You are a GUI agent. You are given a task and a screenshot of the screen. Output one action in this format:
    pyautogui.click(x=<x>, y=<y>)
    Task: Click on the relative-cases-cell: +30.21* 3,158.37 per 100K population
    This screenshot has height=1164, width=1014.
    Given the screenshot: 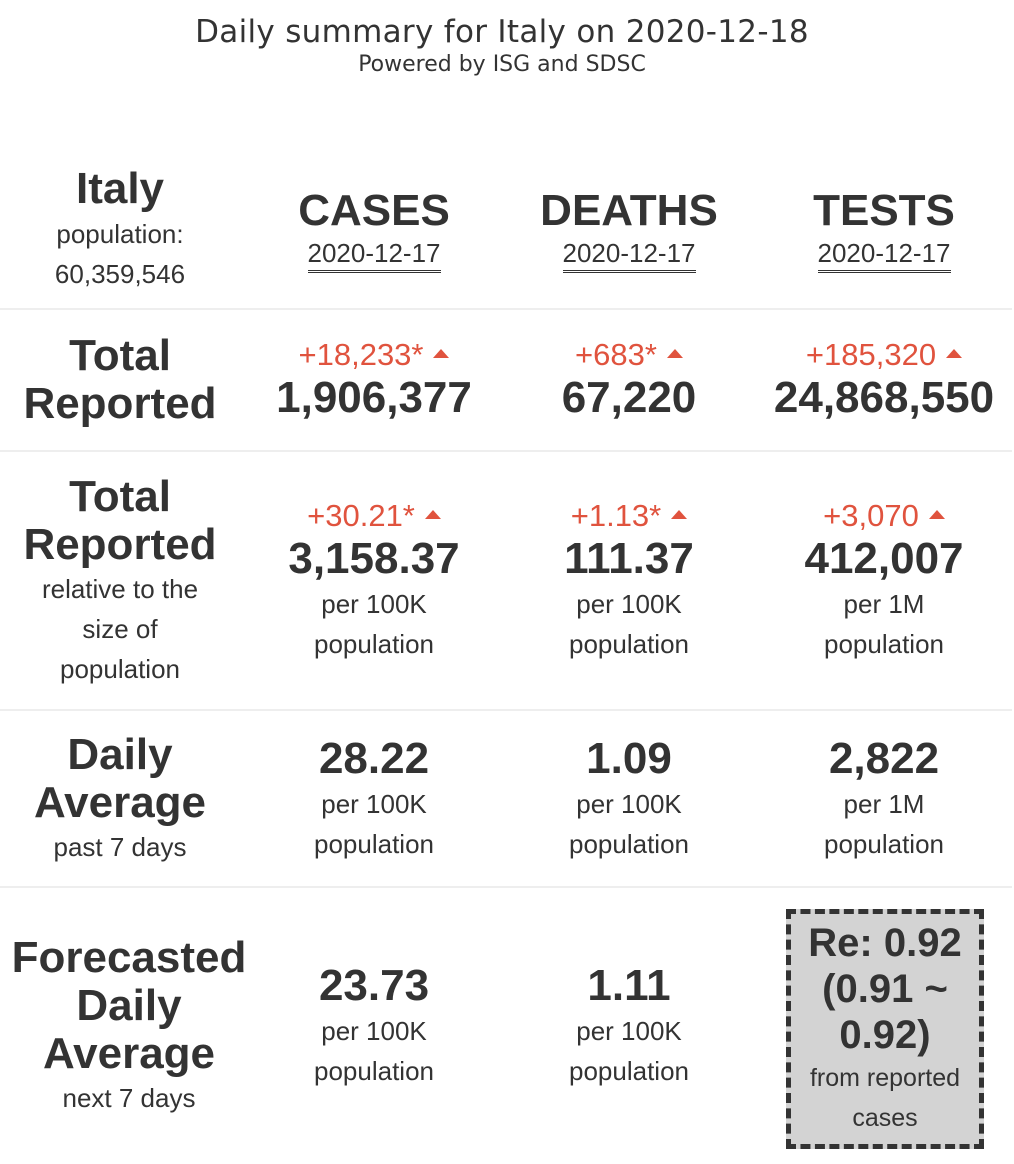 What is the action you would take?
    pyautogui.click(x=374, y=580)
    